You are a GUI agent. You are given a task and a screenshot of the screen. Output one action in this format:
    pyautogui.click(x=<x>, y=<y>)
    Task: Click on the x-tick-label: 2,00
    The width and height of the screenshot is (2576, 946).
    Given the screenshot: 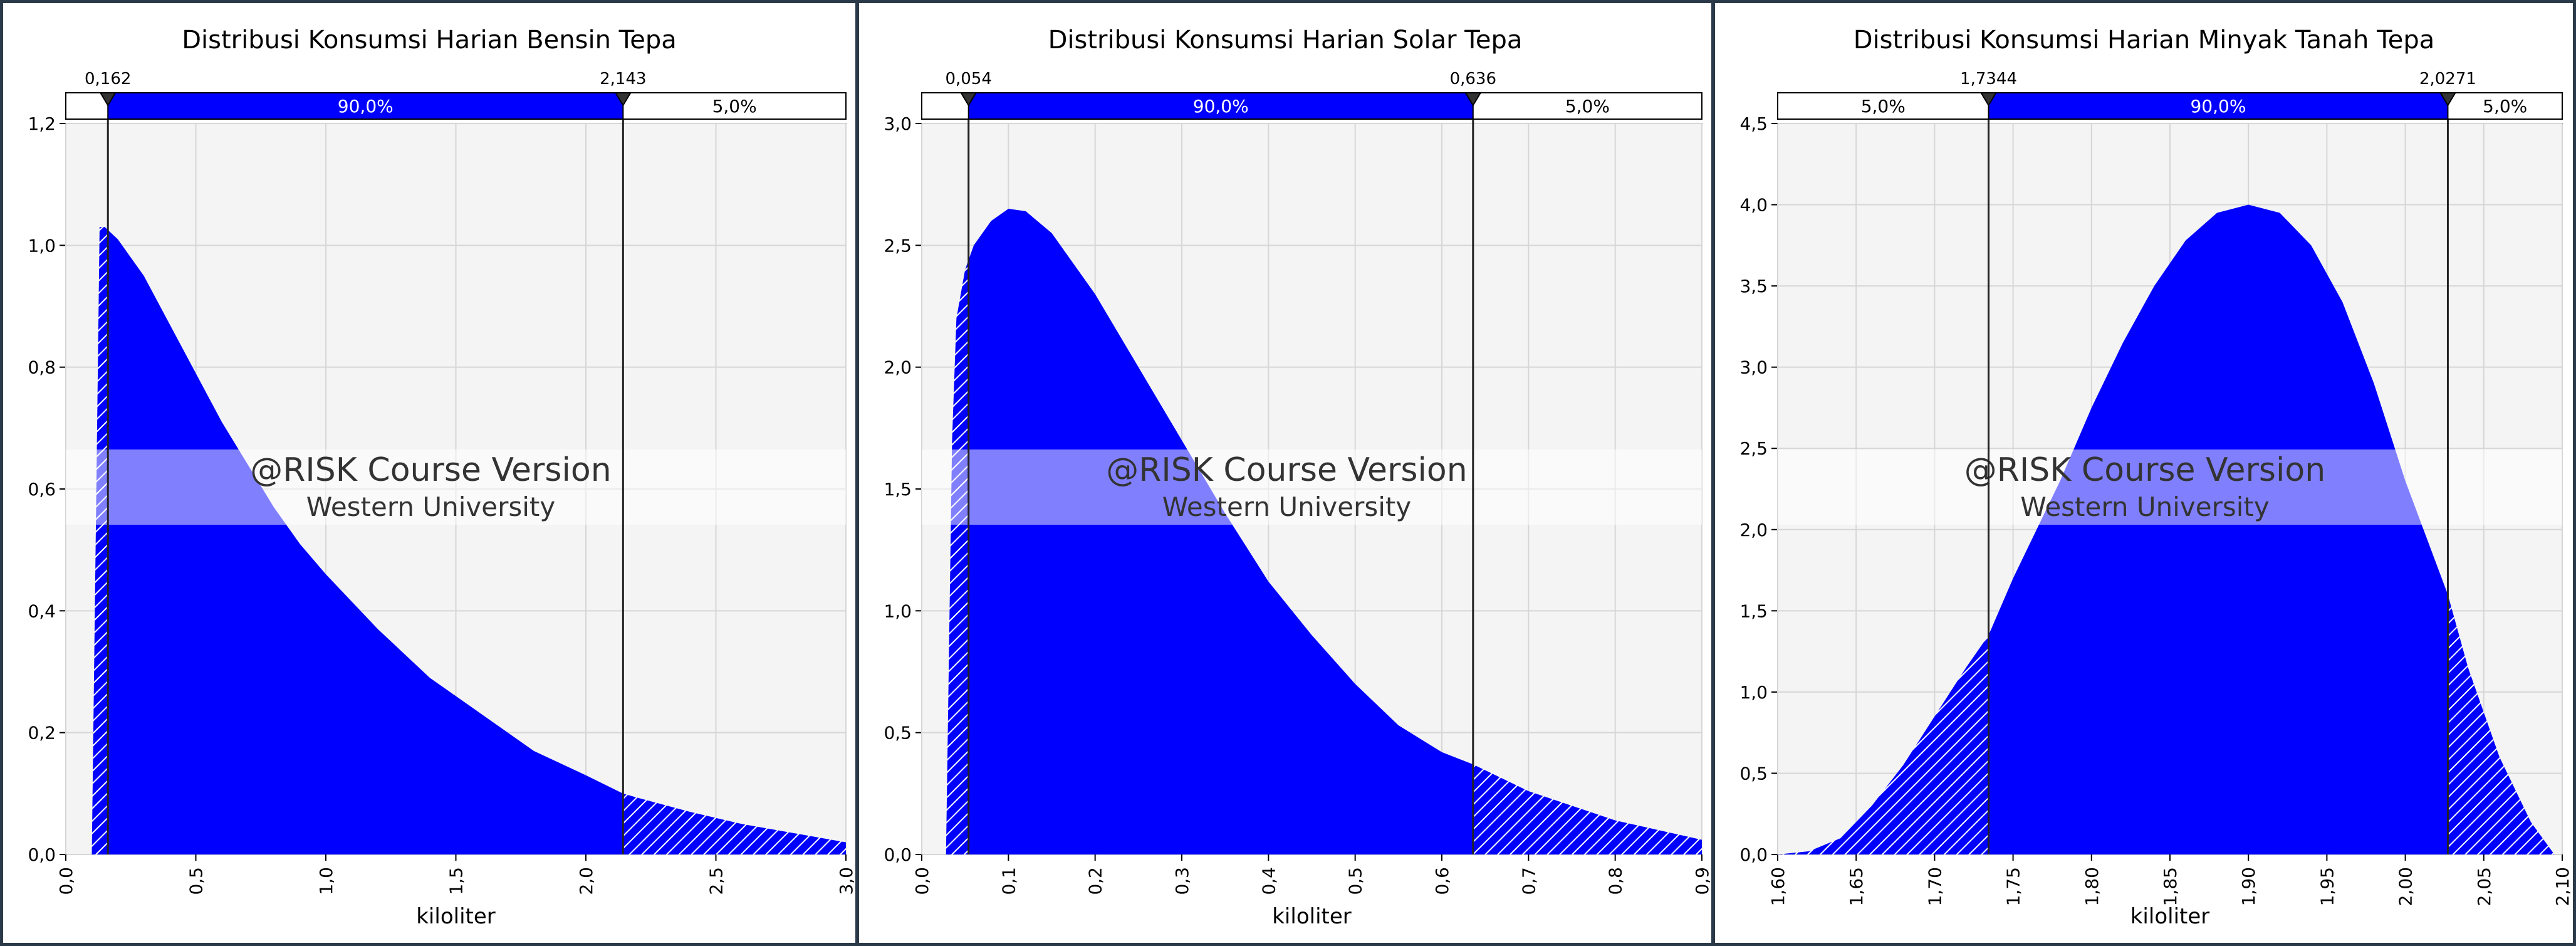 What is the action you would take?
    pyautogui.click(x=2406, y=886)
    